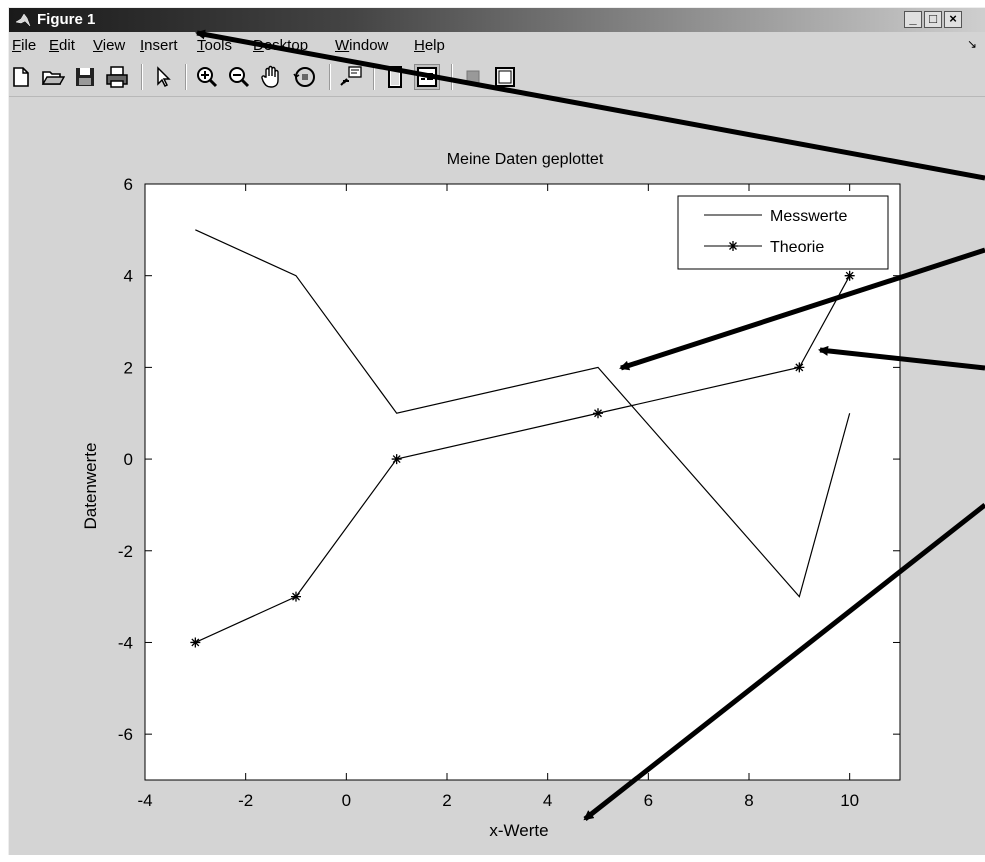 Image resolution: width=985 pixels, height=862 pixels. I want to click on y-axis-label: Datenwerte, so click(90, 486).